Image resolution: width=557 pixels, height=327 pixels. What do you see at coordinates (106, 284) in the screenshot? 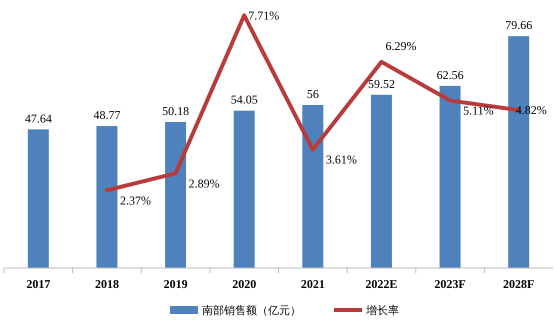
I see `x-tick-label: 2018` at bounding box center [106, 284].